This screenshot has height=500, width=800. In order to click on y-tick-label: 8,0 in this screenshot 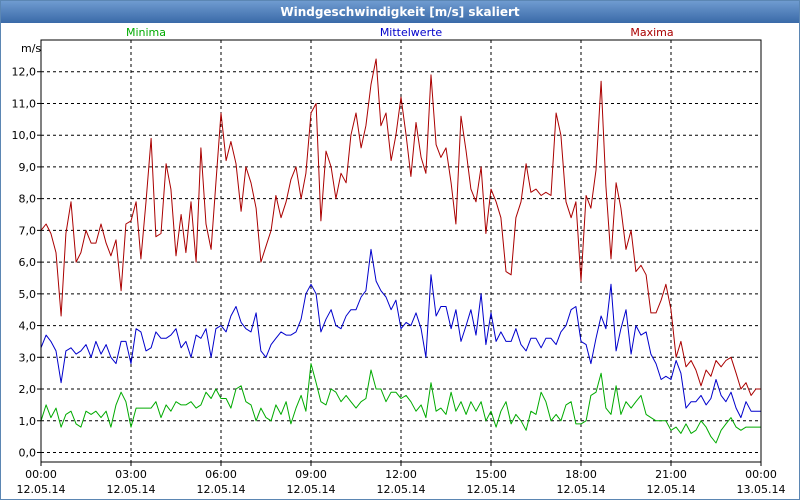, I will do `click(28, 199)`.